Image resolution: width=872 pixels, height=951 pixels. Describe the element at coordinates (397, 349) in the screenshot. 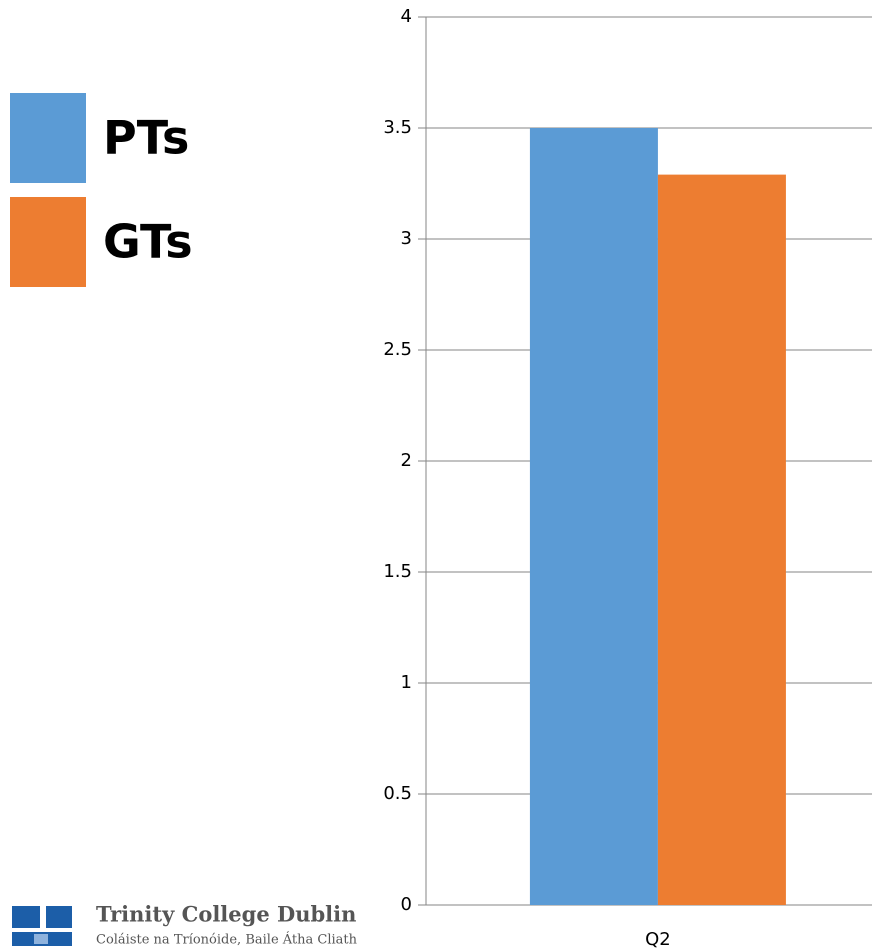

I see `y-tick-label: 2.5` at that location.